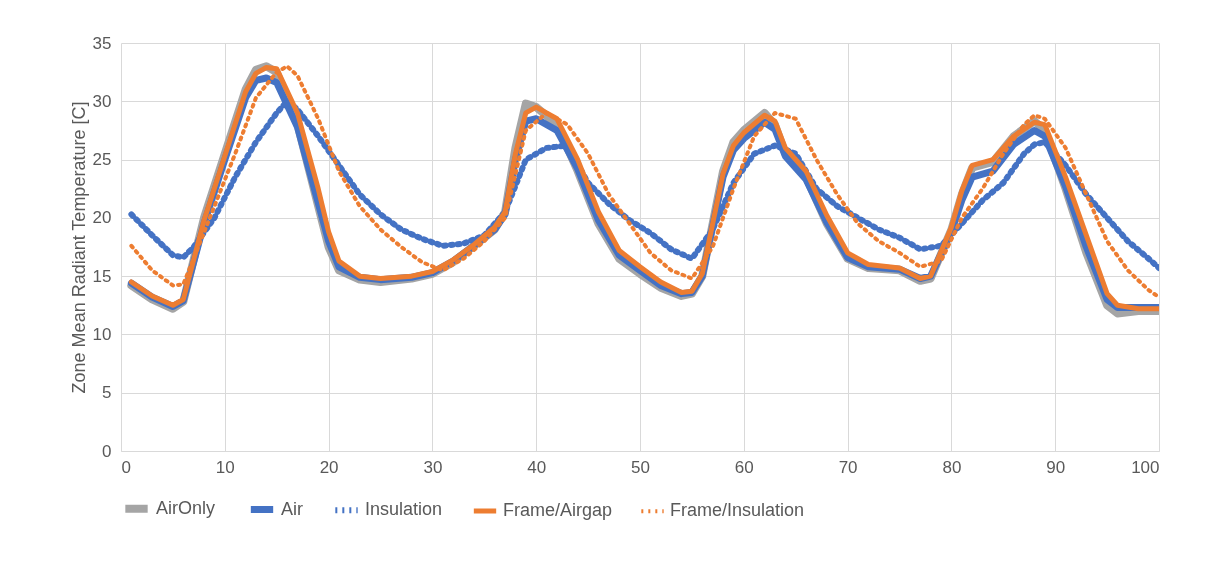 The width and height of the screenshot is (1208, 568). Describe the element at coordinates (102, 218) in the screenshot. I see `y-tick-label: 20` at that location.